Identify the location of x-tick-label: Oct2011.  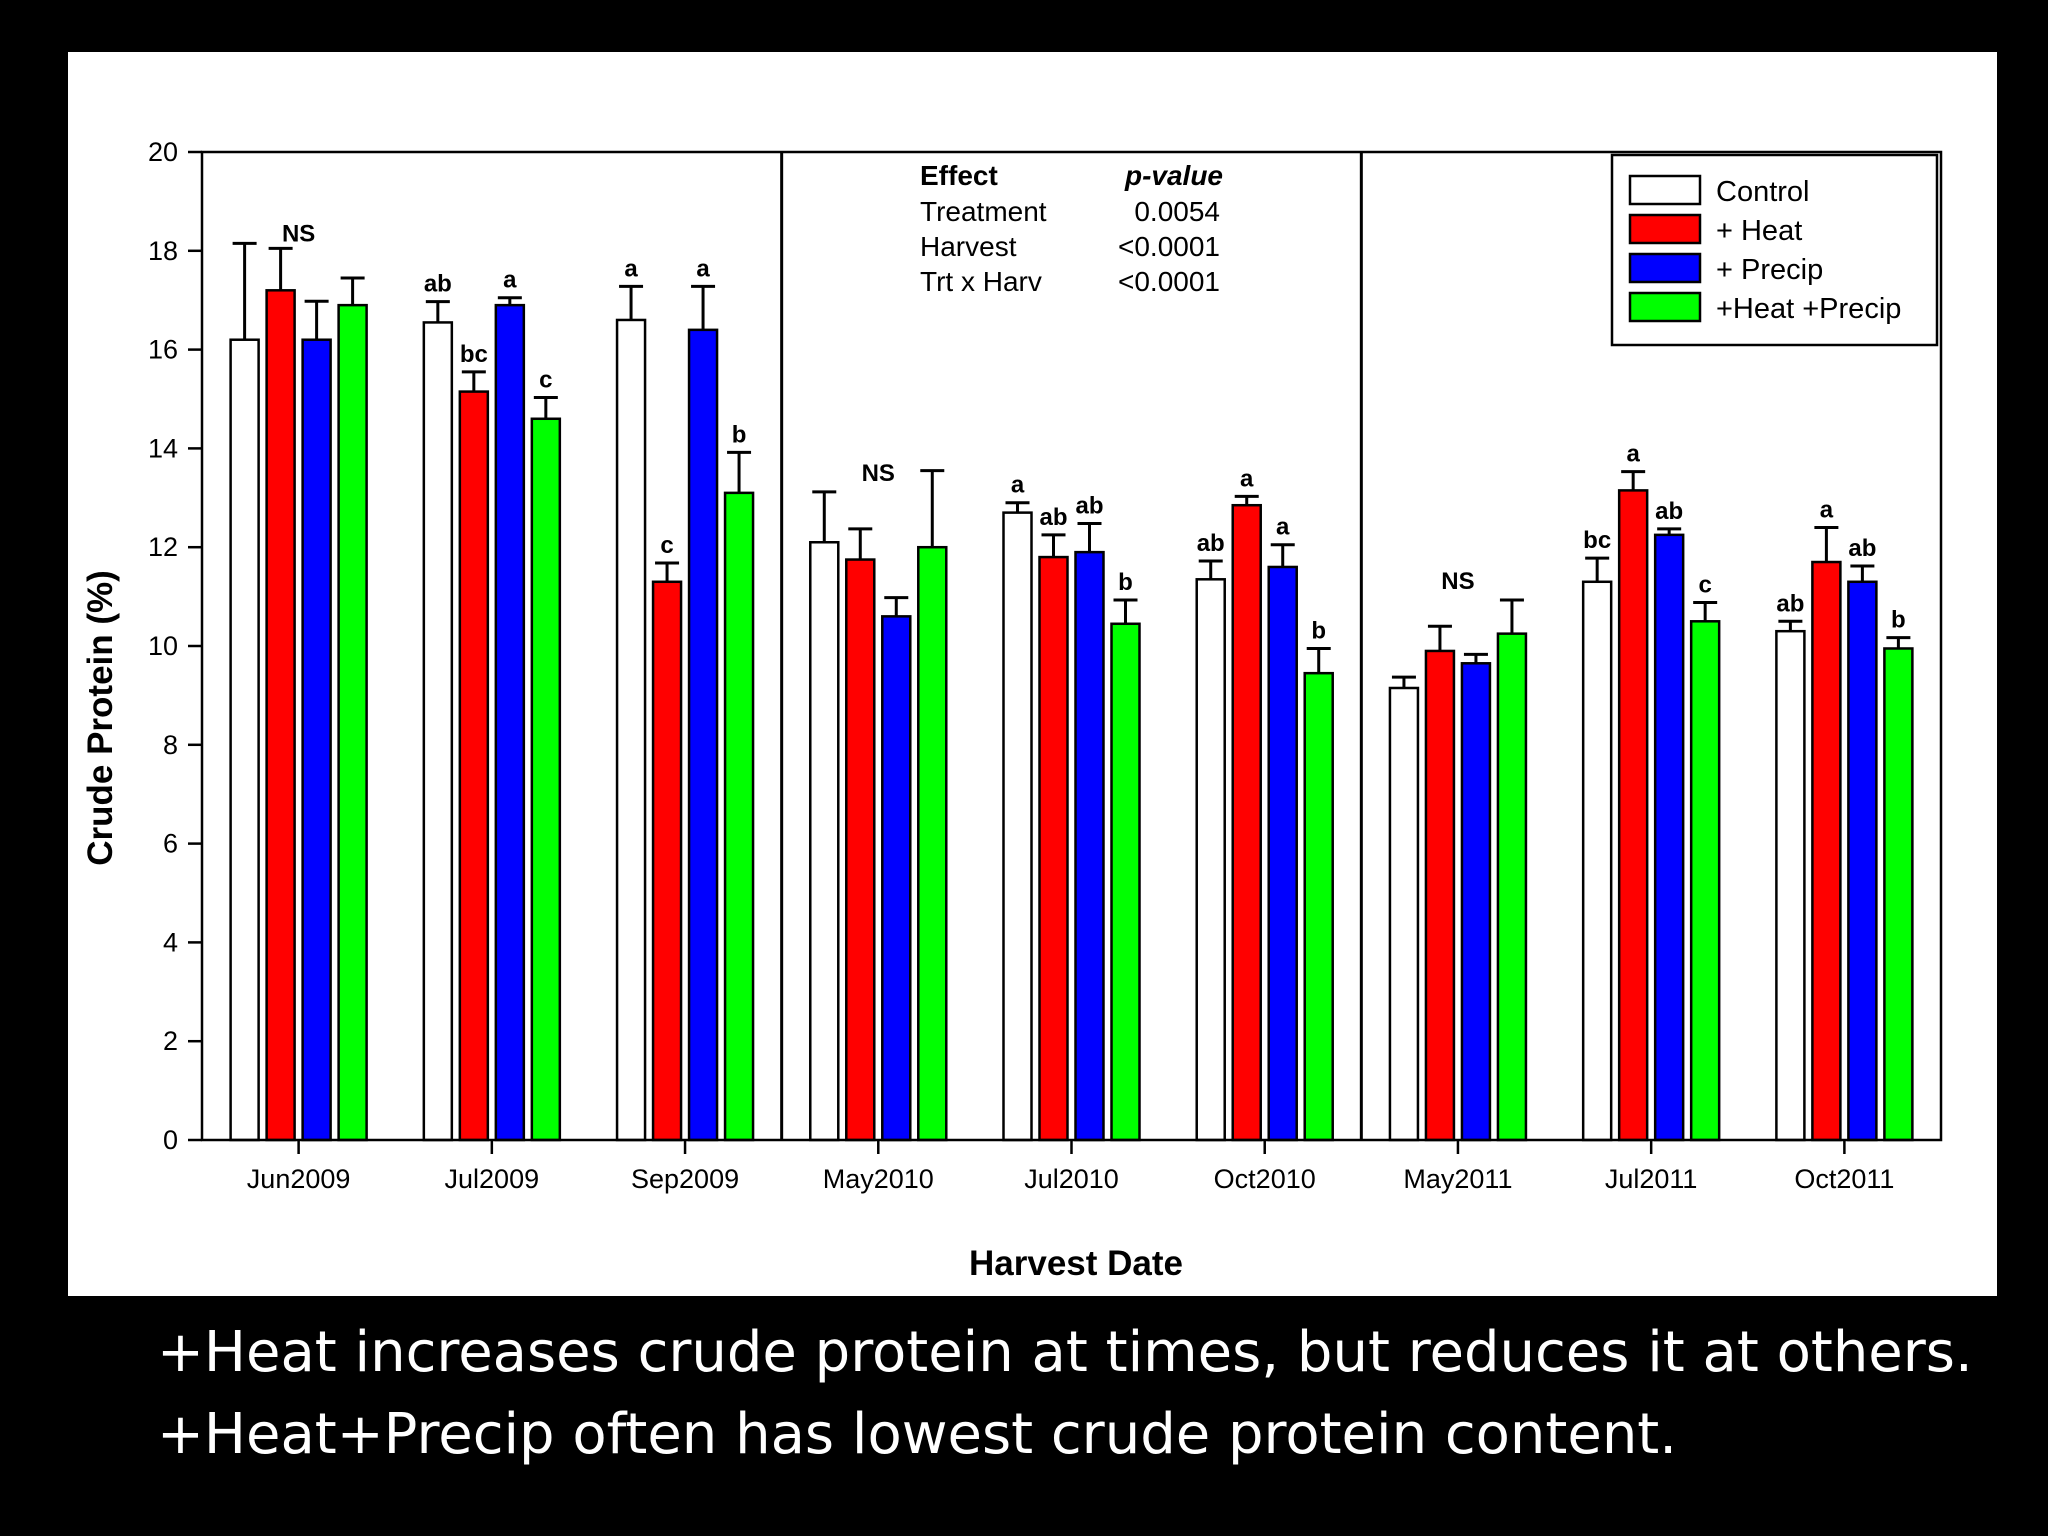
(1844, 1179).